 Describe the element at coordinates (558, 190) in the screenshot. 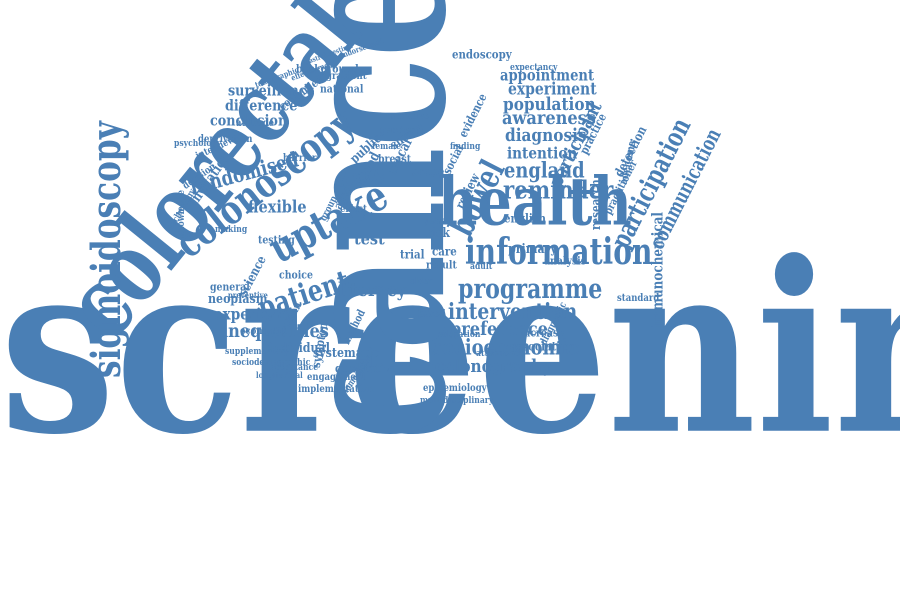

I see `word-reminder: reminder` at that location.